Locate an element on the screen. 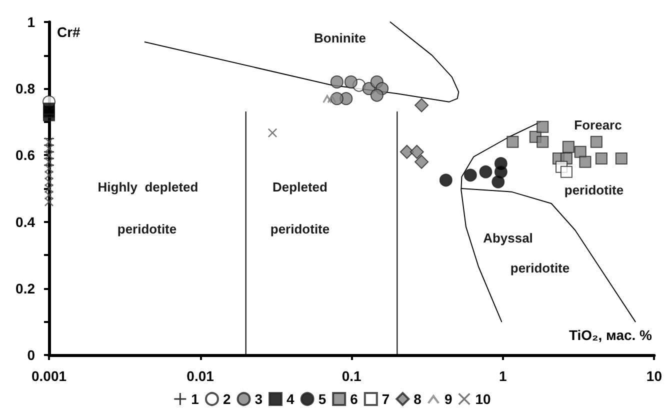 This screenshot has width=665, height=411. legend-label: 9 is located at coordinates (448, 399).